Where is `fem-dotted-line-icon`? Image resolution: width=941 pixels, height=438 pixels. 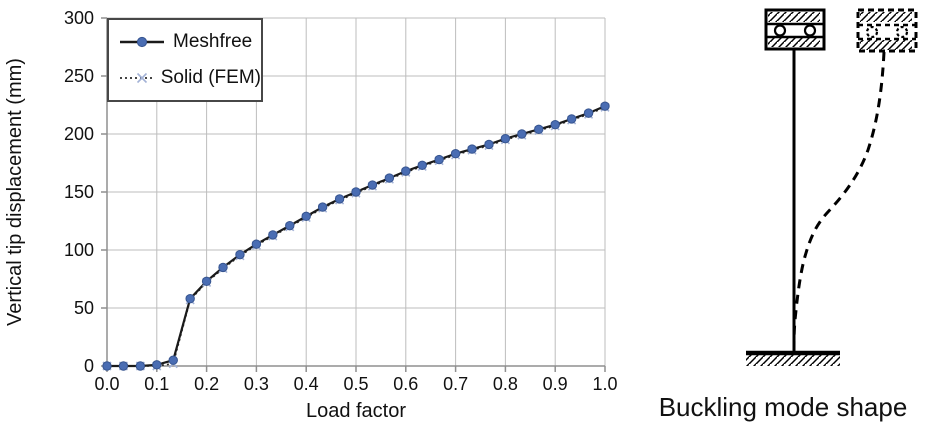
fem-dotted-line-icon is located at coordinates (136, 78).